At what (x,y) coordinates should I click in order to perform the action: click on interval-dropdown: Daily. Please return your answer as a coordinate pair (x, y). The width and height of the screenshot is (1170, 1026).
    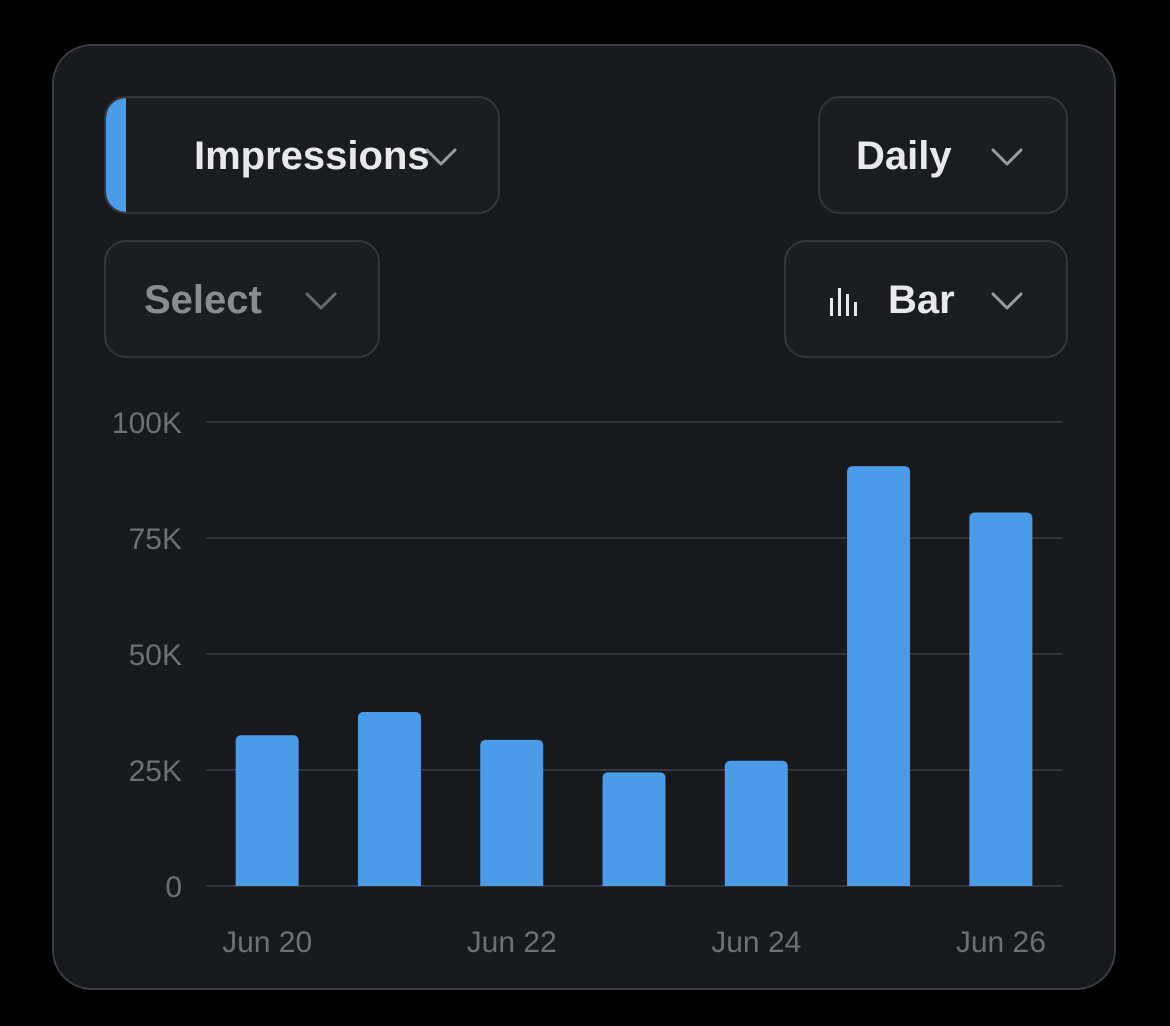
    Looking at the image, I should click on (943, 155).